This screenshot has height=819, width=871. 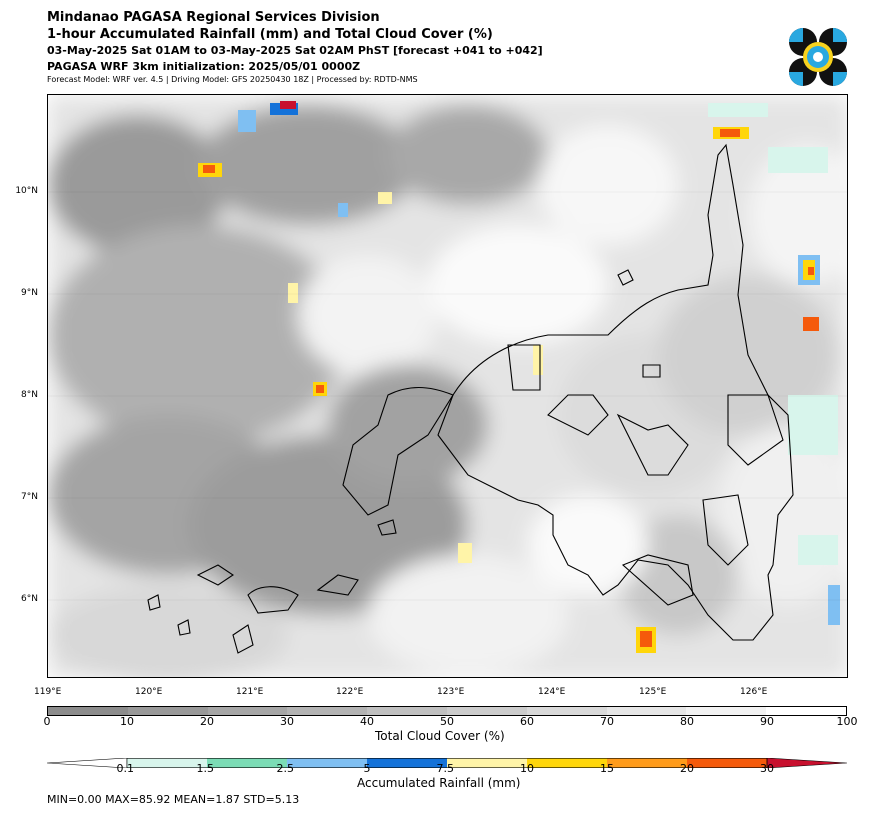 What do you see at coordinates (285, 768) in the screenshot?
I see `rain-colorbar-tick: 2.5` at bounding box center [285, 768].